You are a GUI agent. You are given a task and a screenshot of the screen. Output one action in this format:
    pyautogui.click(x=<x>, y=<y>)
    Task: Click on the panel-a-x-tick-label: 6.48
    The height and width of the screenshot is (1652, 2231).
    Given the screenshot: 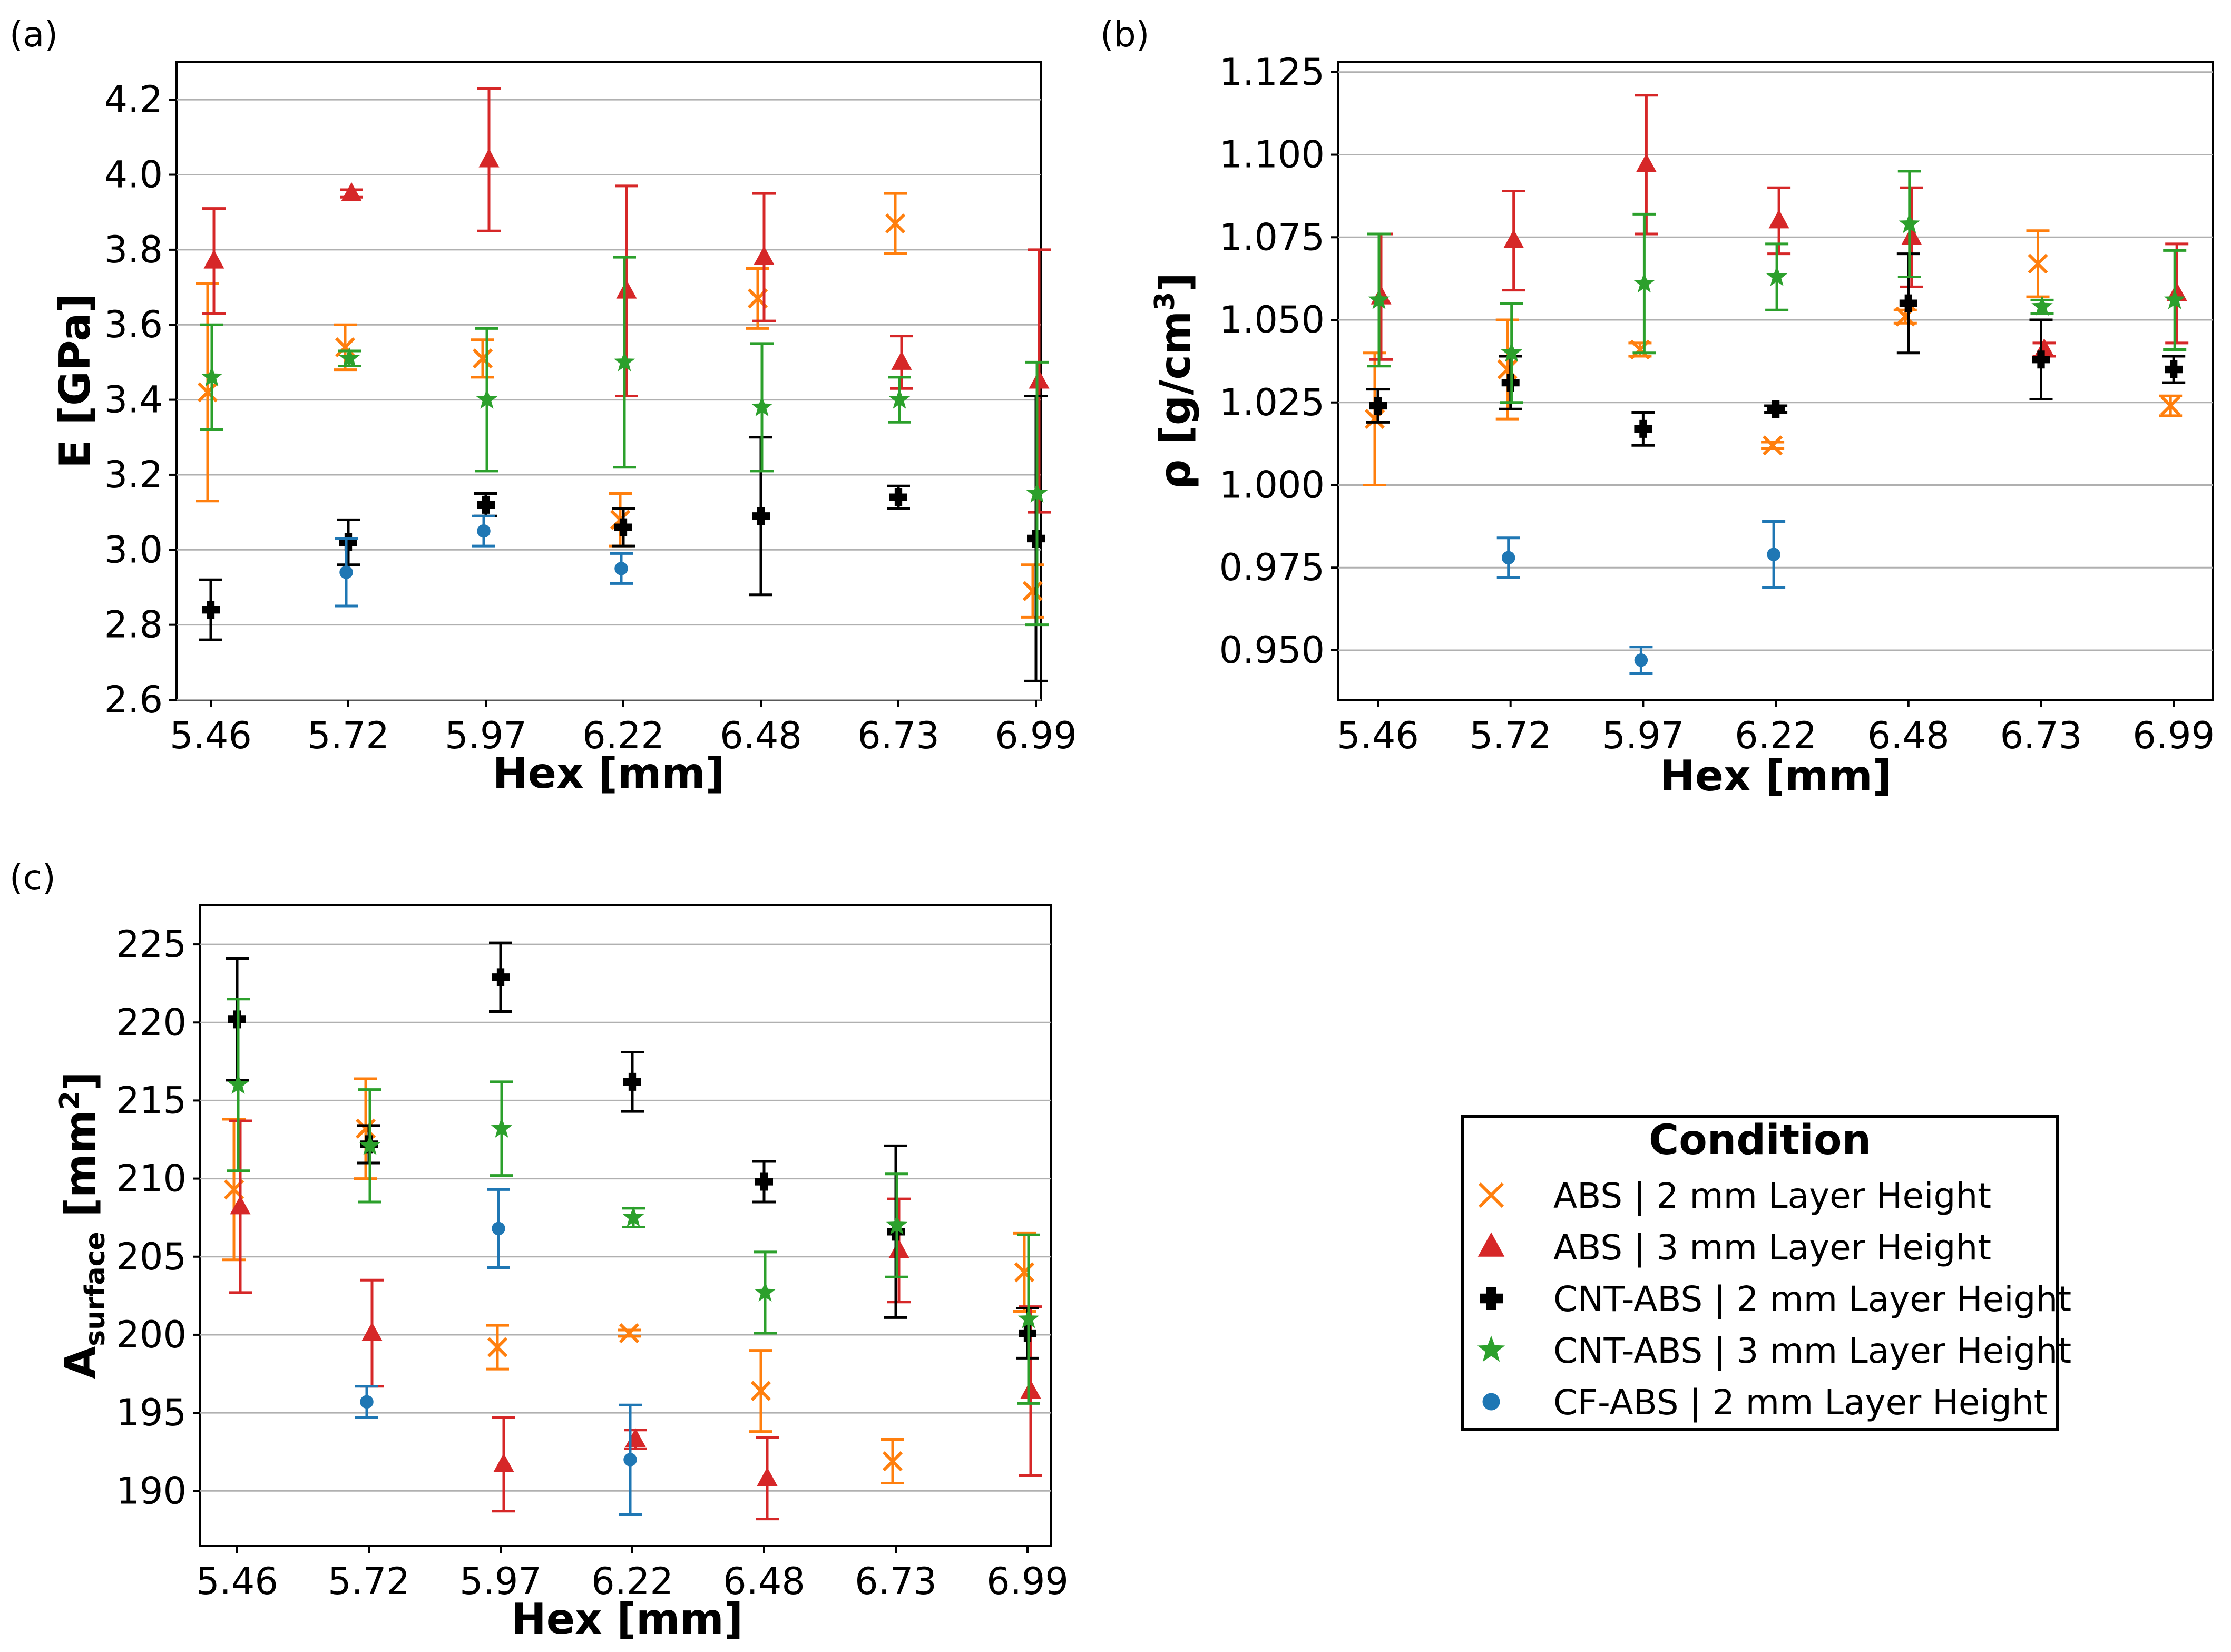 What is the action you would take?
    pyautogui.click(x=761, y=736)
    